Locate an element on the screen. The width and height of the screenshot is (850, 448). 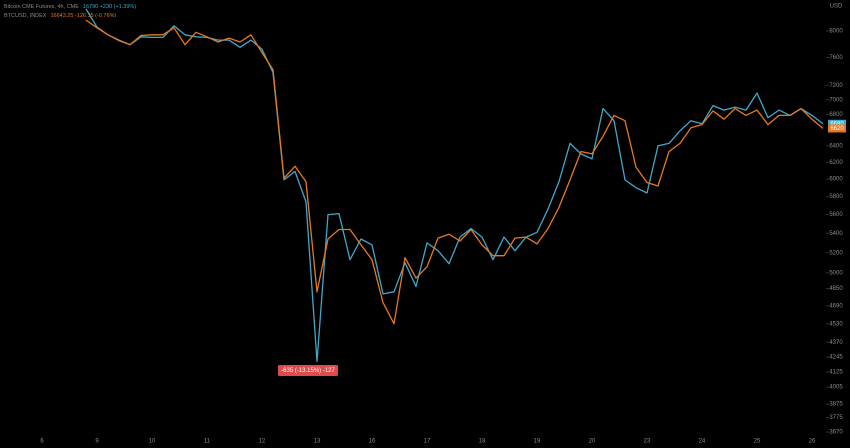
y-tick-label: 4850 is located at coordinates (836, 289).